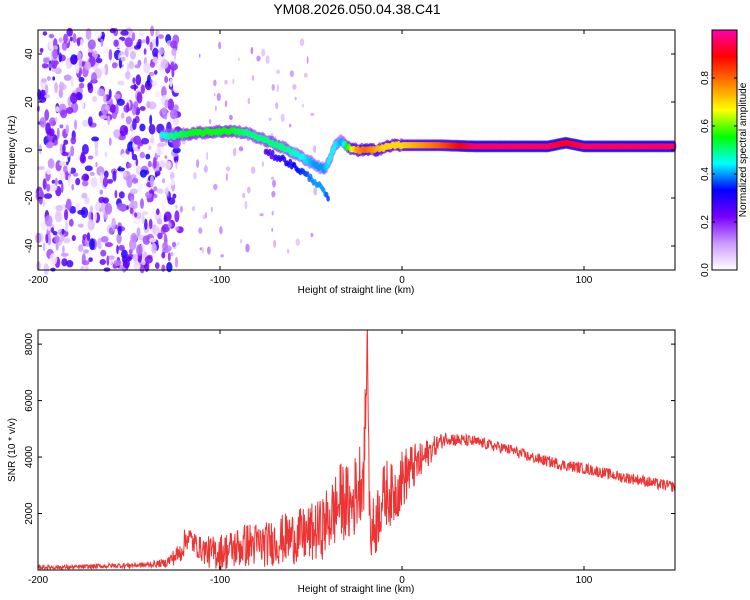  What do you see at coordinates (273, 152) in the screenshot?
I see `branch-blob` at bounding box center [273, 152].